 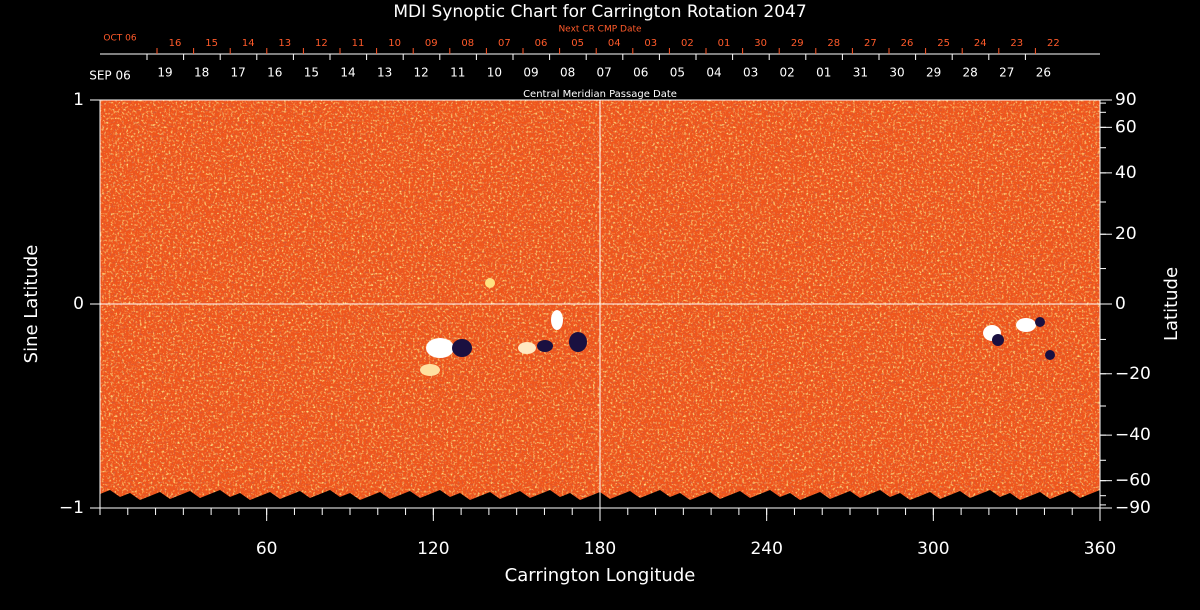 I want to click on next-cr-day: 30, so click(x=760, y=43).